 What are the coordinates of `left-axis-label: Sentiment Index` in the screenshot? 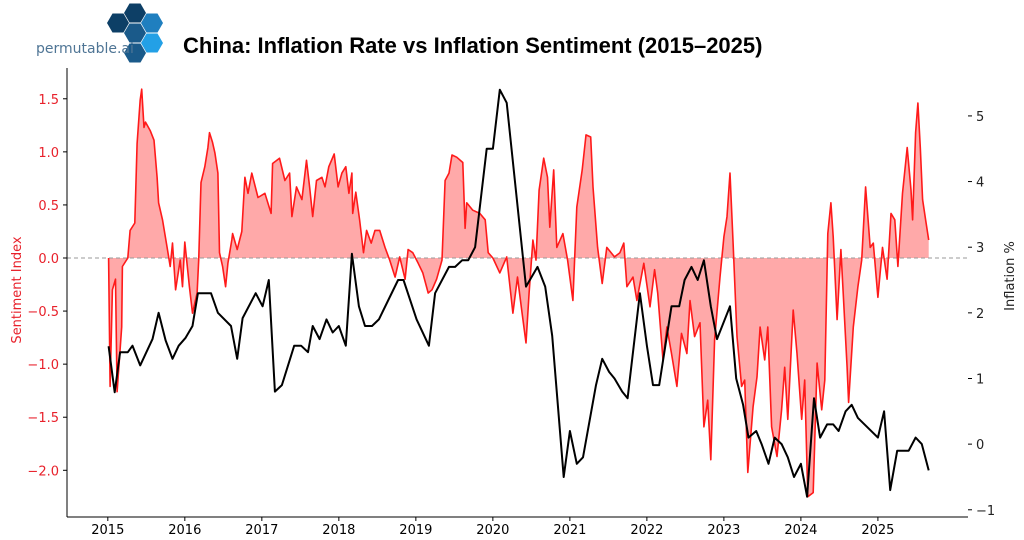 It's located at (17, 289).